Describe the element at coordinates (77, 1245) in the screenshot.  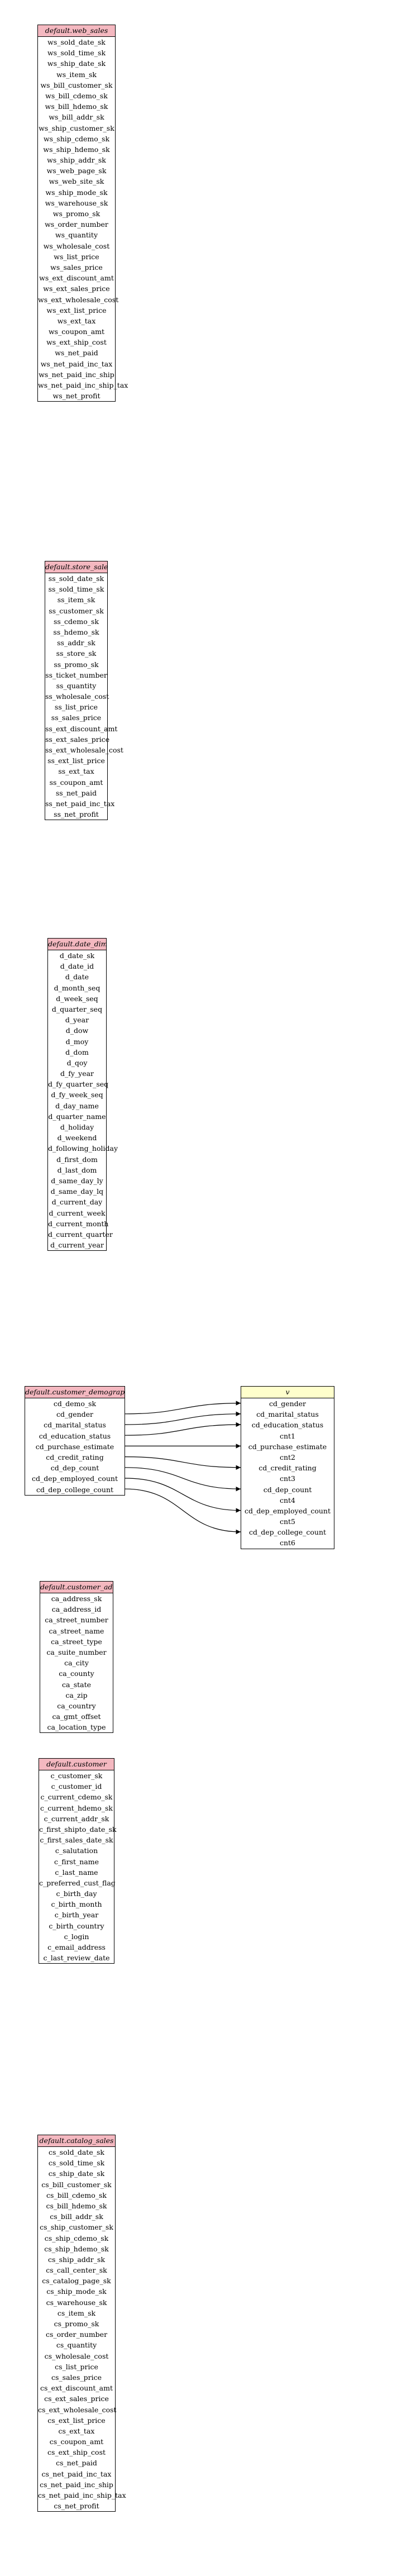
I see `table-column: d_current_year` at that location.